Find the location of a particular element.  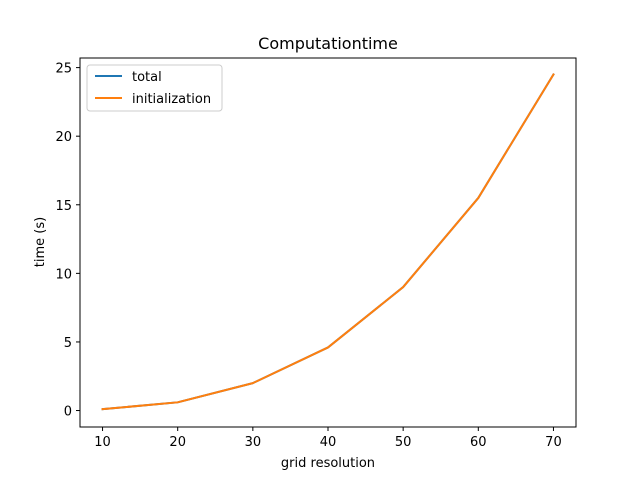

x-tick-label: 10 is located at coordinates (102, 442).